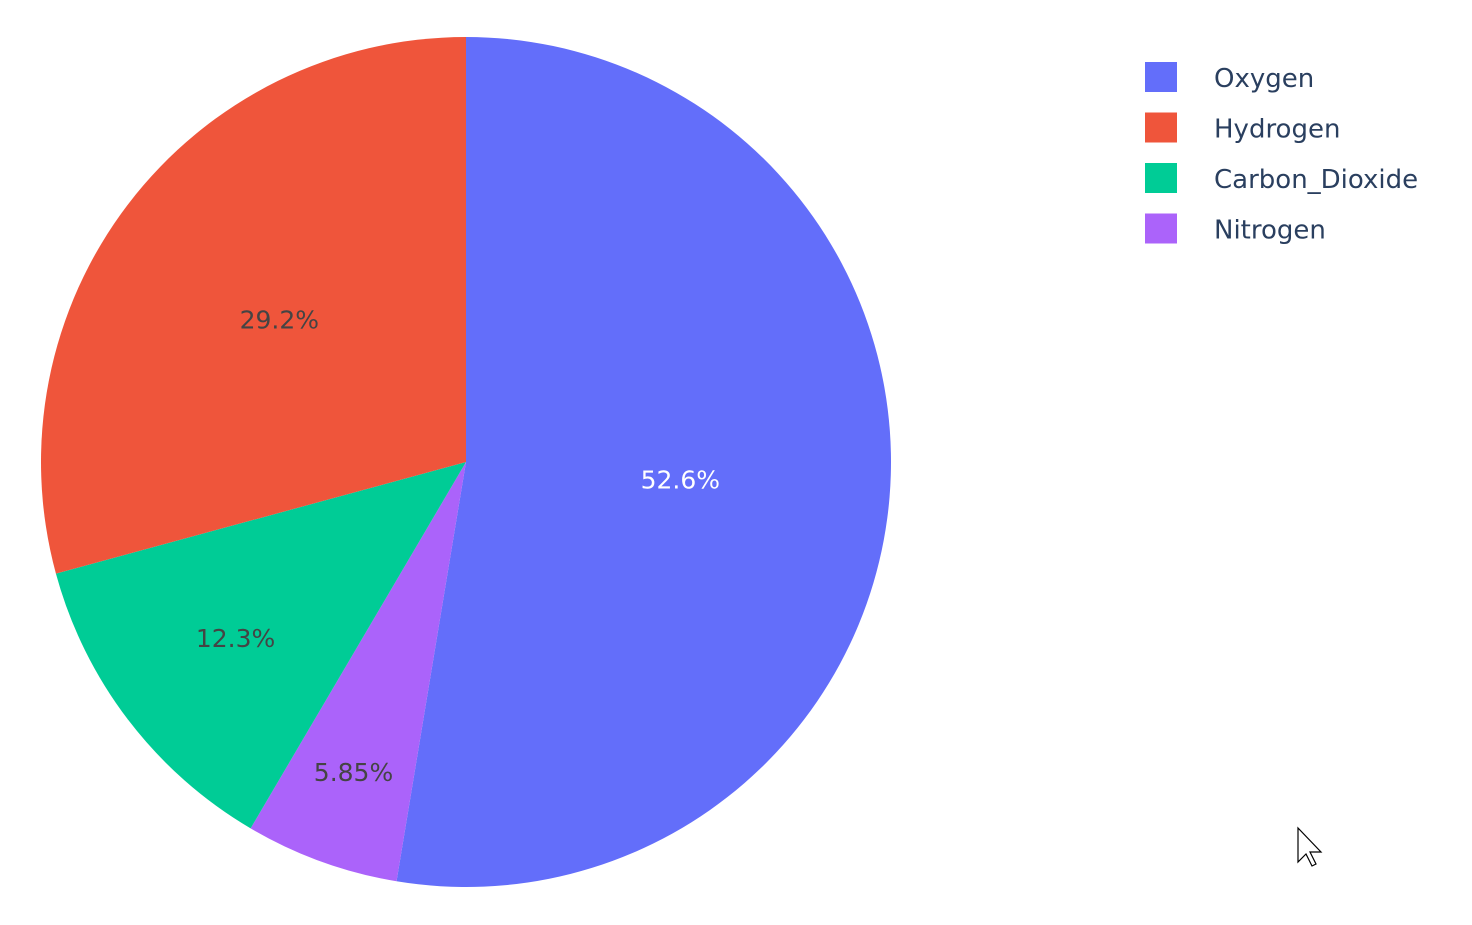 This screenshot has height=925, width=1472. What do you see at coordinates (235, 638) in the screenshot?
I see `pie-label-carbon-dioxide: 12.3%` at bounding box center [235, 638].